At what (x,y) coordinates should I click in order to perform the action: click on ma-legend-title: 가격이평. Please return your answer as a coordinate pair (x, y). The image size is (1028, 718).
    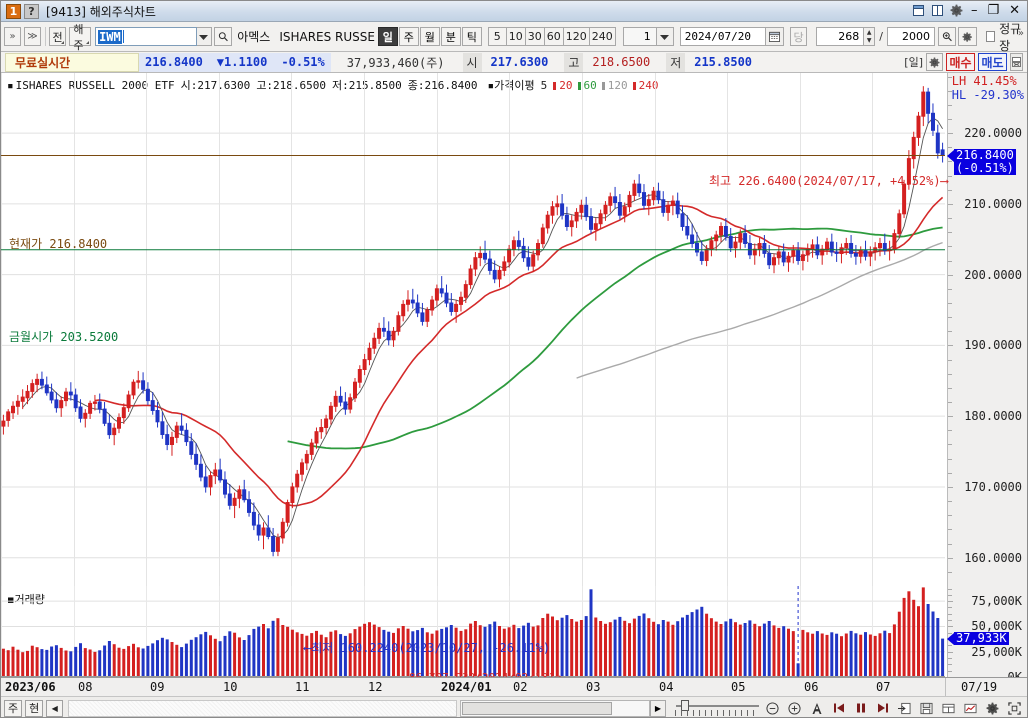
    Looking at the image, I should click on (514, 85).